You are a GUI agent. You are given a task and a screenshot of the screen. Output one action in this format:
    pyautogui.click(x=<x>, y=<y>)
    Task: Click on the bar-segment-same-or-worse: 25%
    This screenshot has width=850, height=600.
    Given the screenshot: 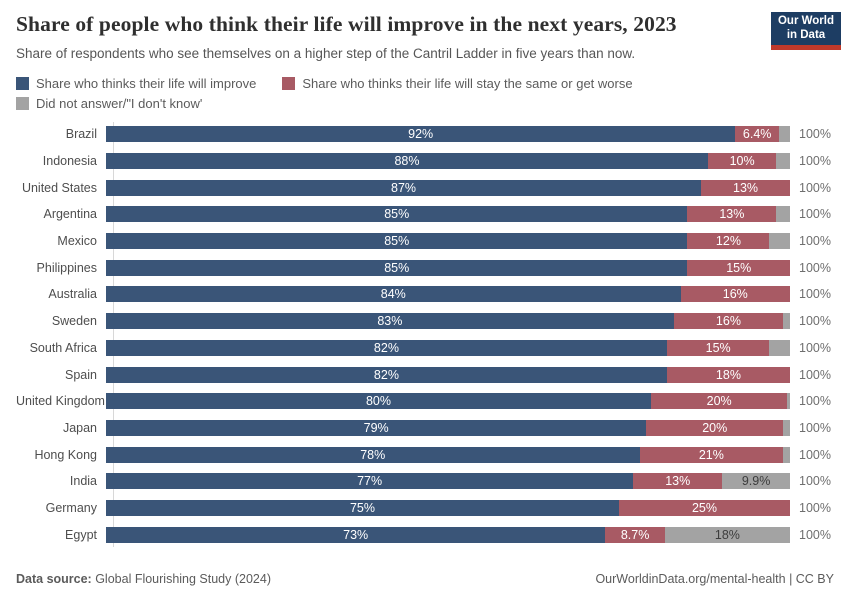 What is the action you would take?
    pyautogui.click(x=704, y=507)
    